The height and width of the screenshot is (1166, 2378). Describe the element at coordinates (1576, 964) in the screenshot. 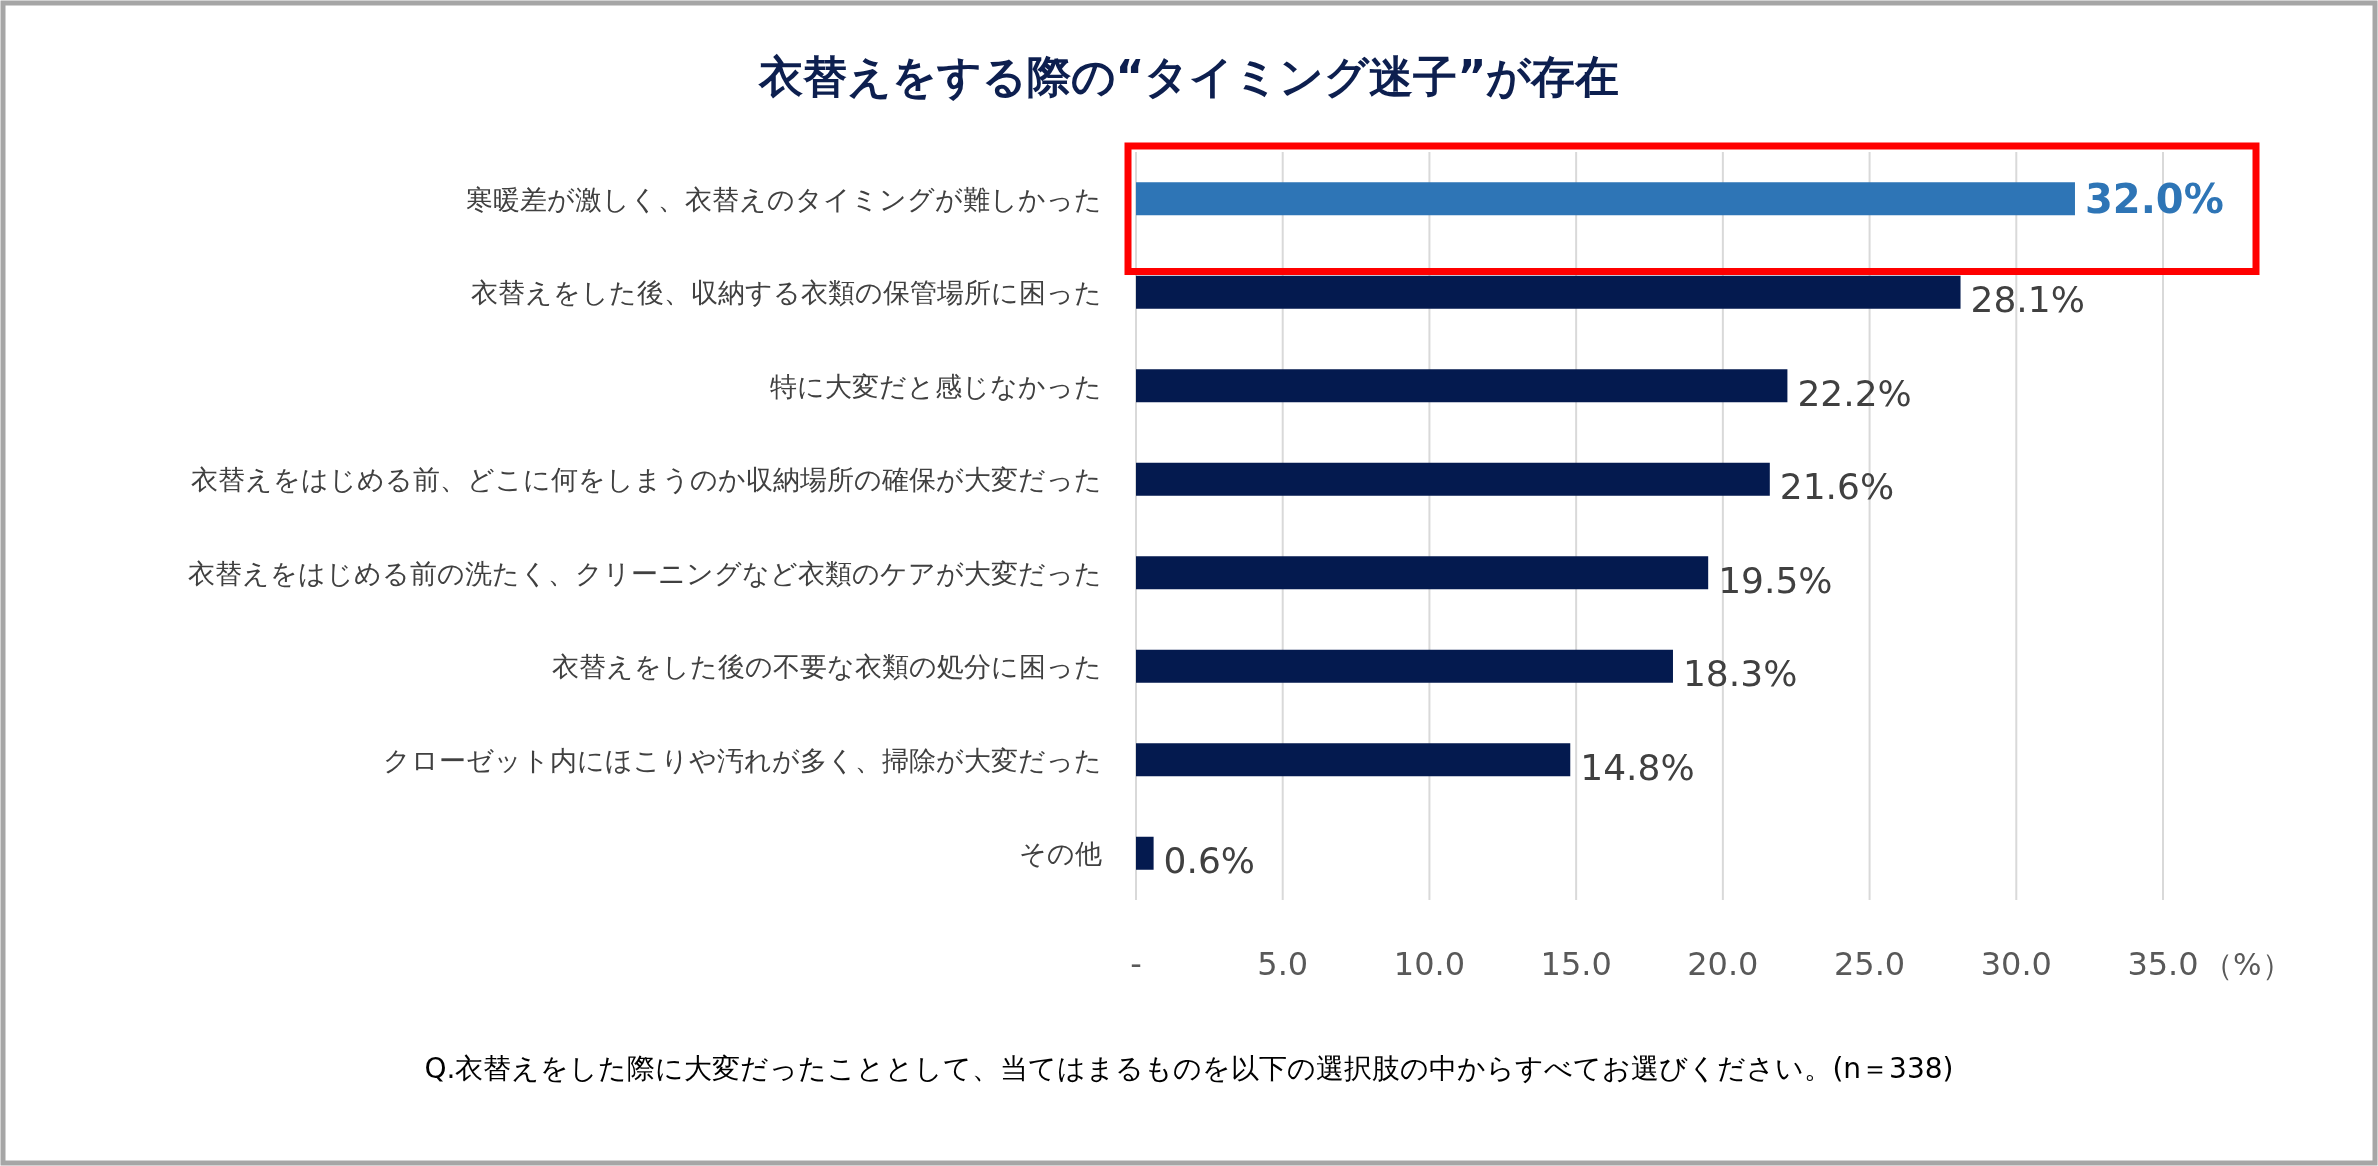

I see `x-tick-label: 15.0` at that location.